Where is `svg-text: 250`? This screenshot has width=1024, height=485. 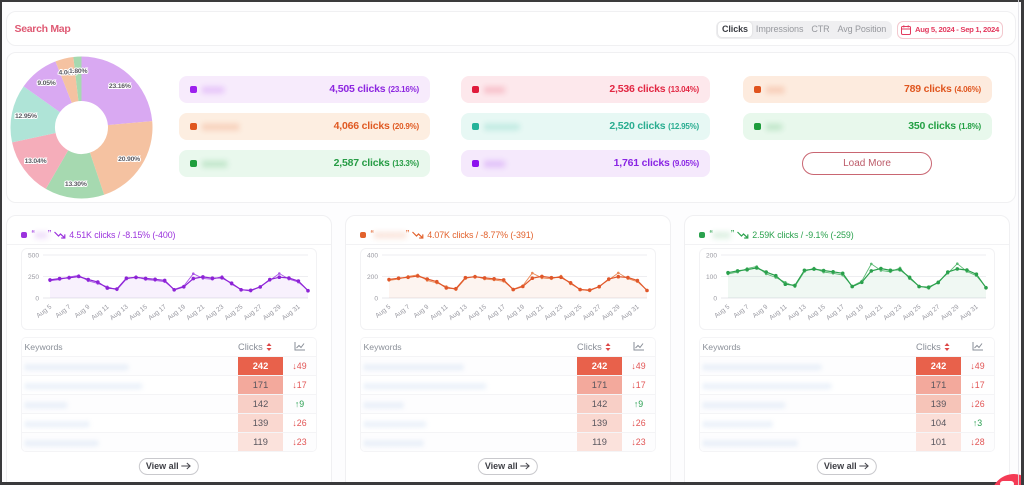
svg-text: 250 is located at coordinates (33, 276).